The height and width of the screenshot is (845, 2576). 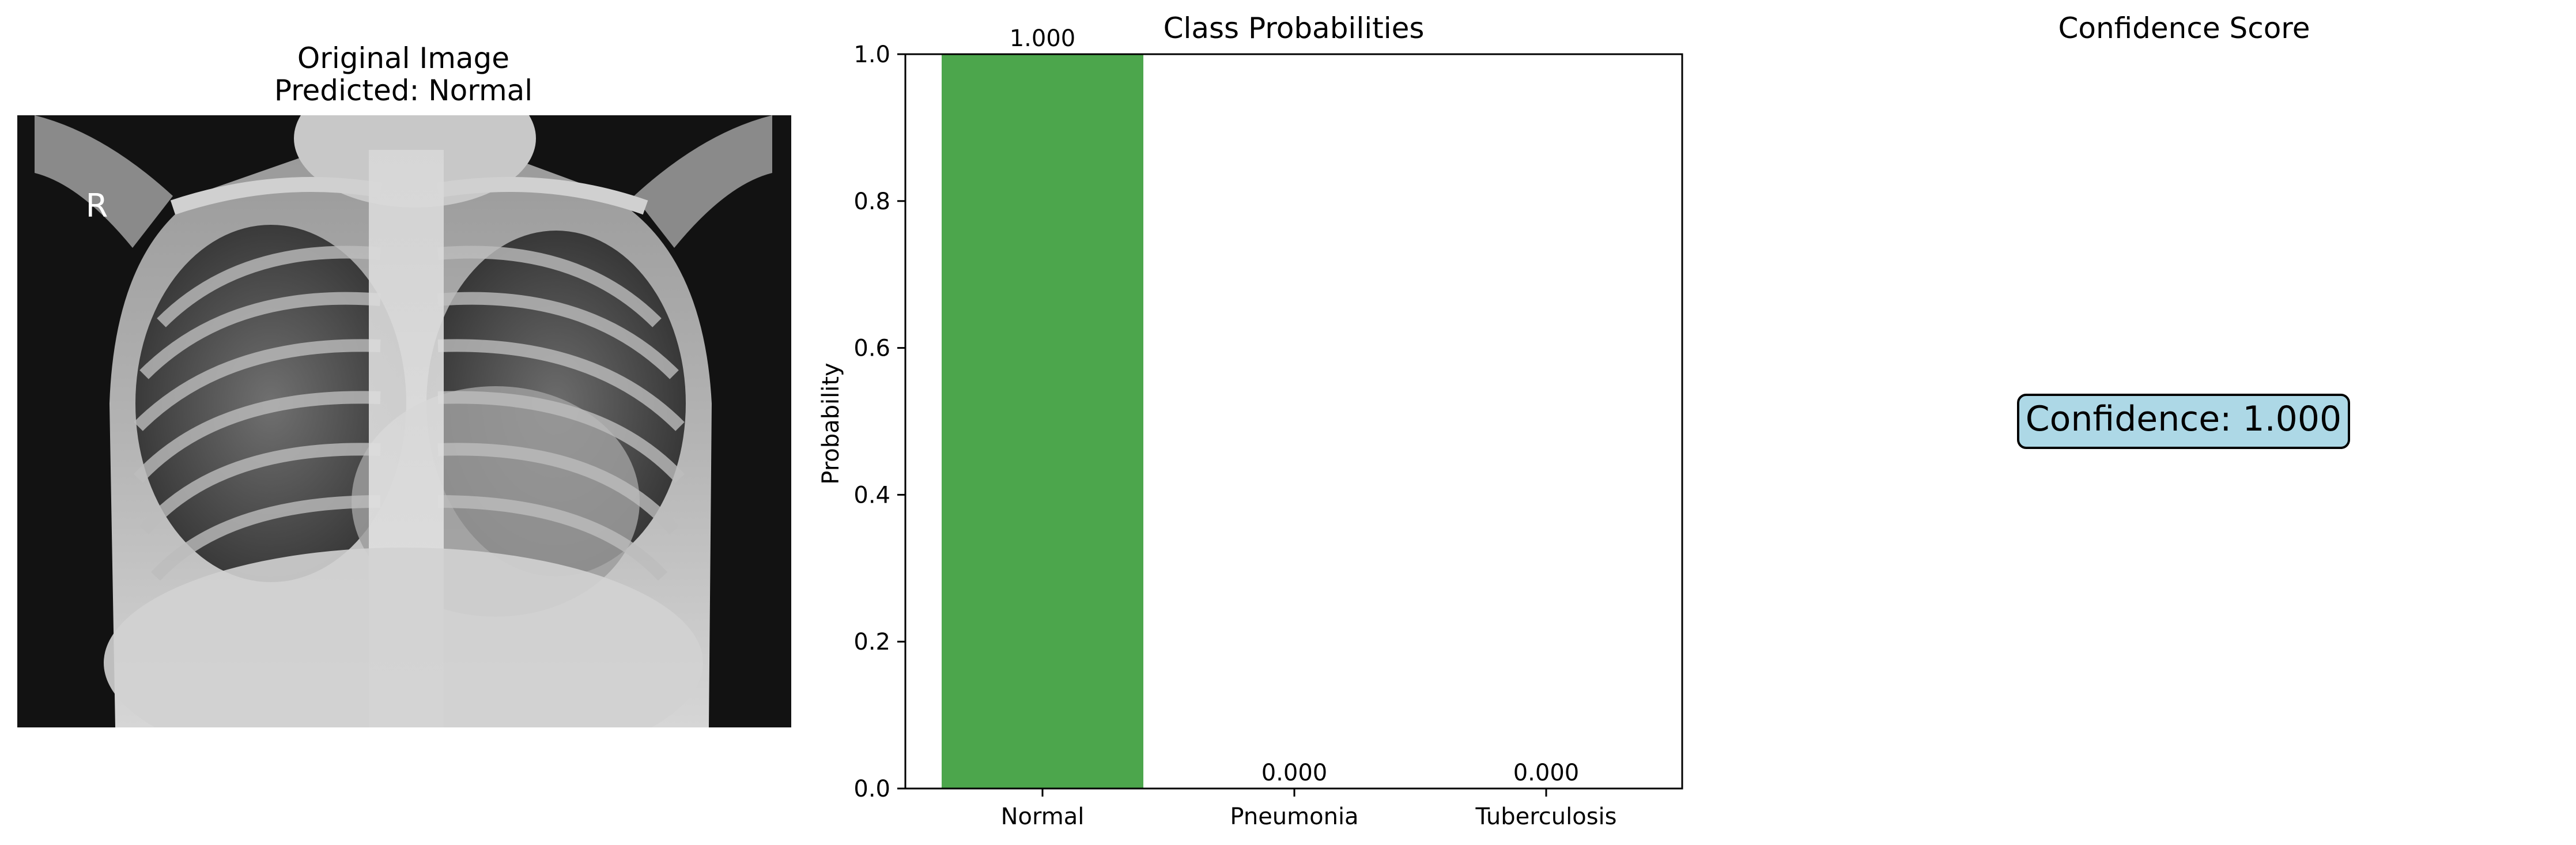 What do you see at coordinates (403, 59) in the screenshot?
I see `image-title-line1: Original Image` at bounding box center [403, 59].